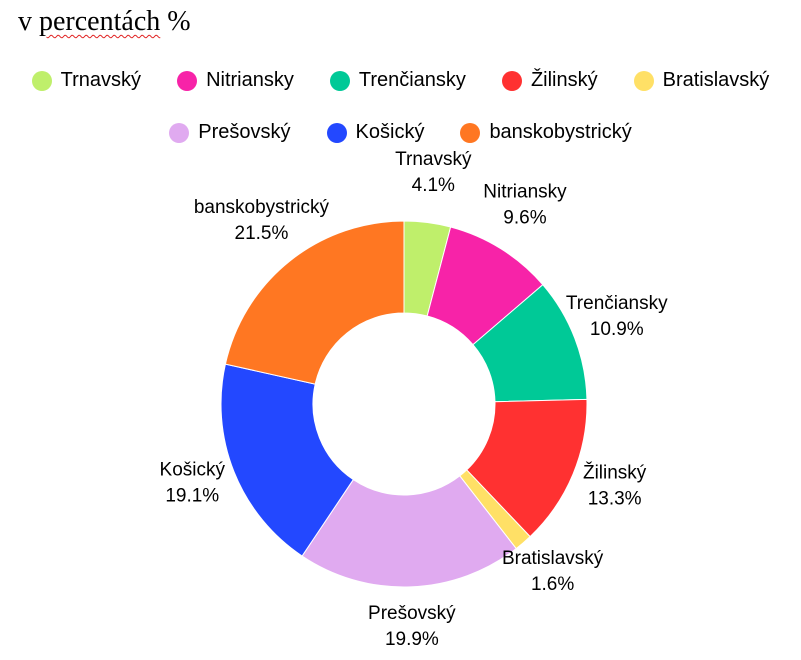 This screenshot has height=660, width=801. Describe the element at coordinates (262, 220) in the screenshot. I see `slice-label-banskobystricky: banskobystrický 21.5%` at that location.